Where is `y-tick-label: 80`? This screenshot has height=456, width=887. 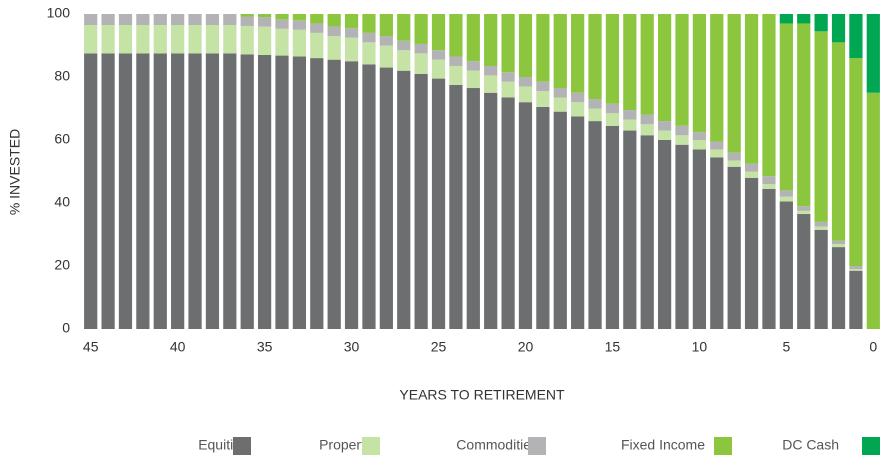 y-tick-label: 80 is located at coordinates (62, 76).